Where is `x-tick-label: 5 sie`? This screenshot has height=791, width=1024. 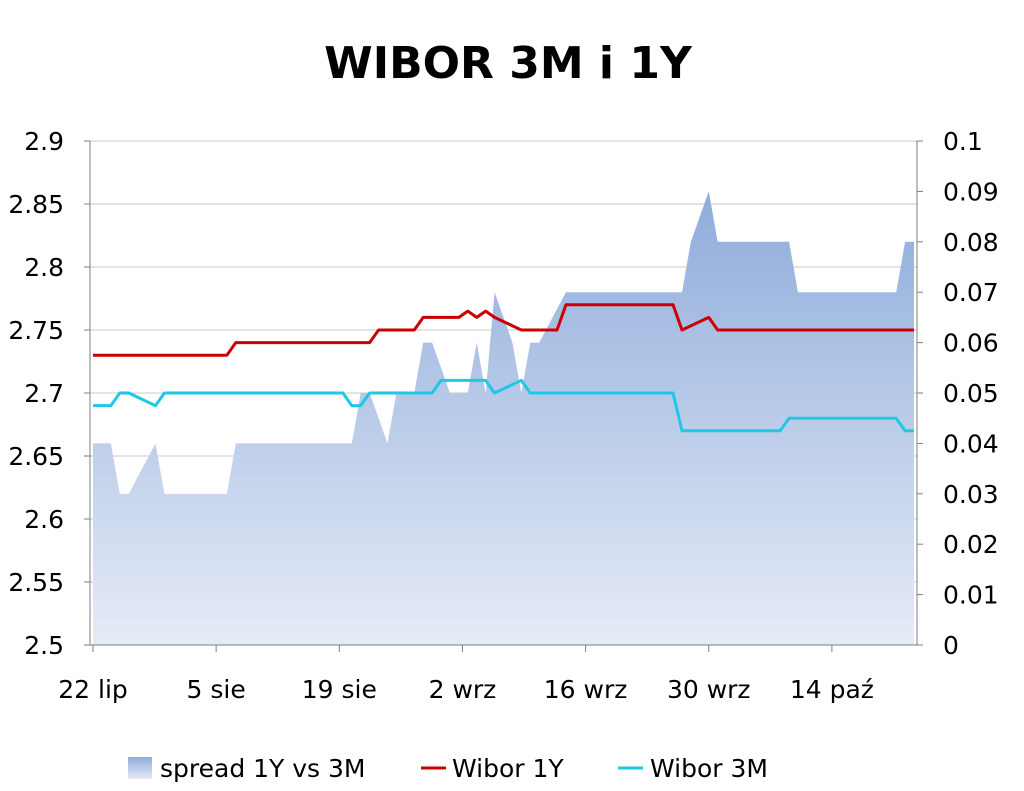
x-tick-label: 5 sie is located at coordinates (216, 689).